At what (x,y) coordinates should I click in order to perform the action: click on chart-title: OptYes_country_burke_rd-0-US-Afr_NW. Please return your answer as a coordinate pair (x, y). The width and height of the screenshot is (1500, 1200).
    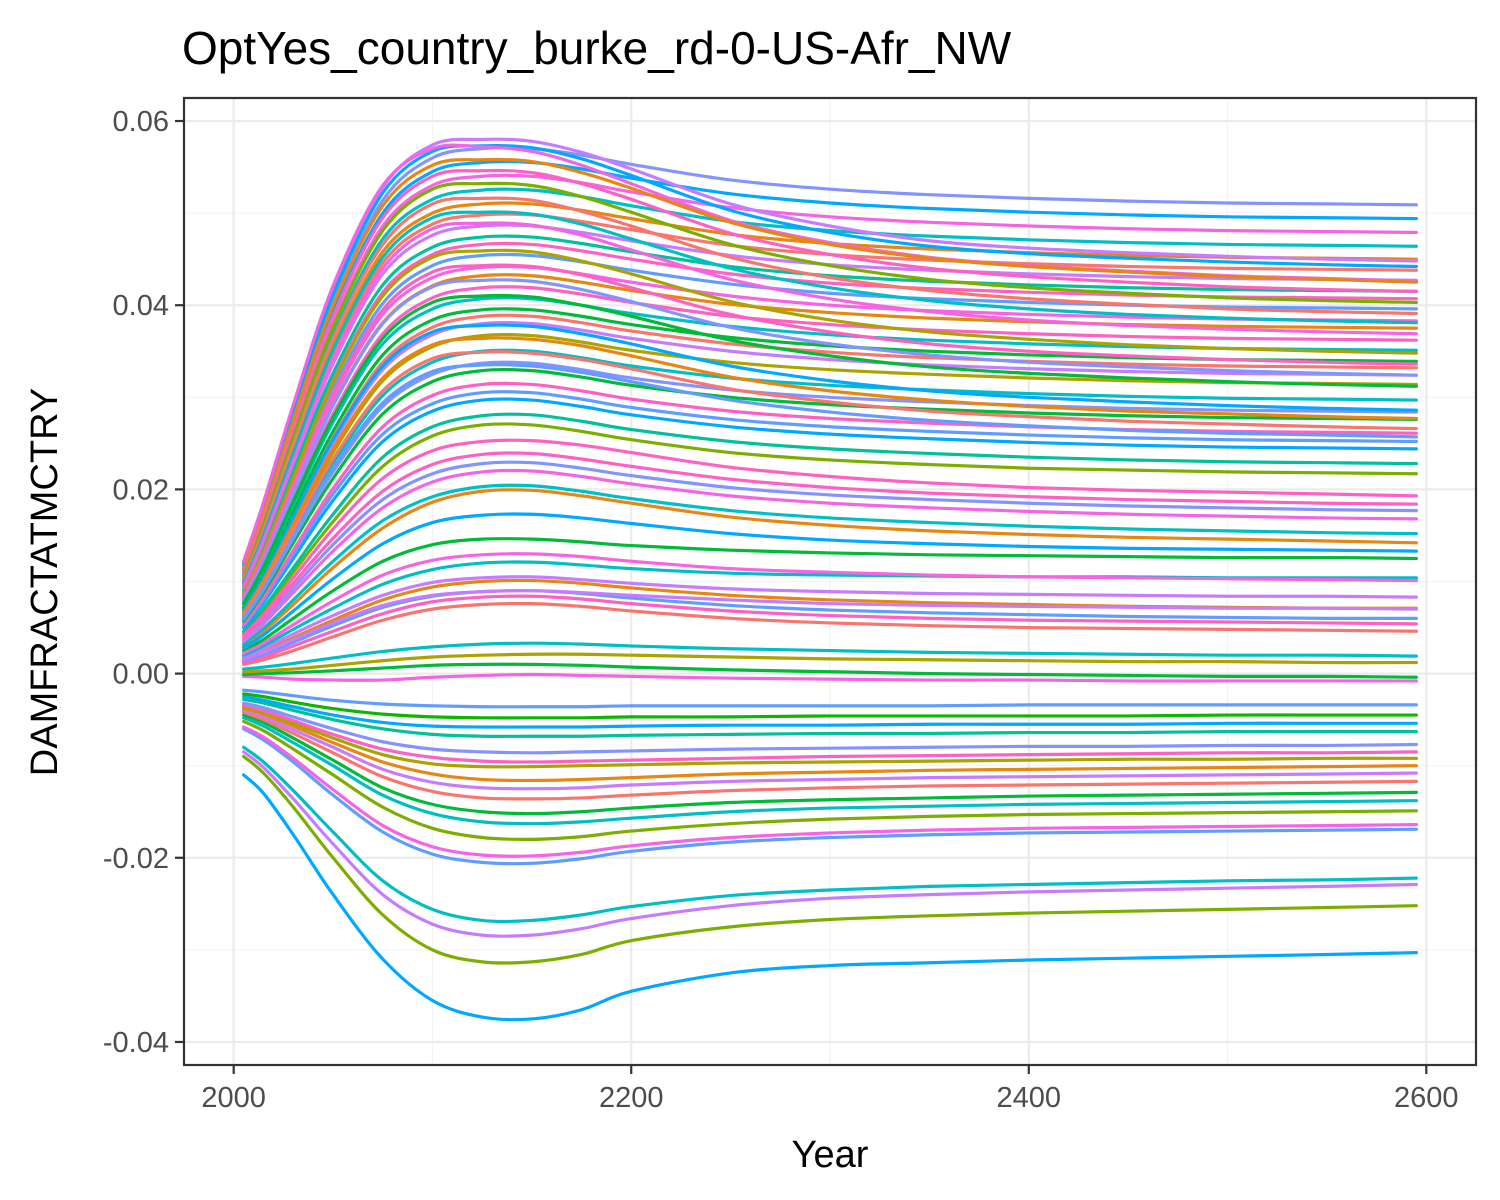
    Looking at the image, I should click on (597, 48).